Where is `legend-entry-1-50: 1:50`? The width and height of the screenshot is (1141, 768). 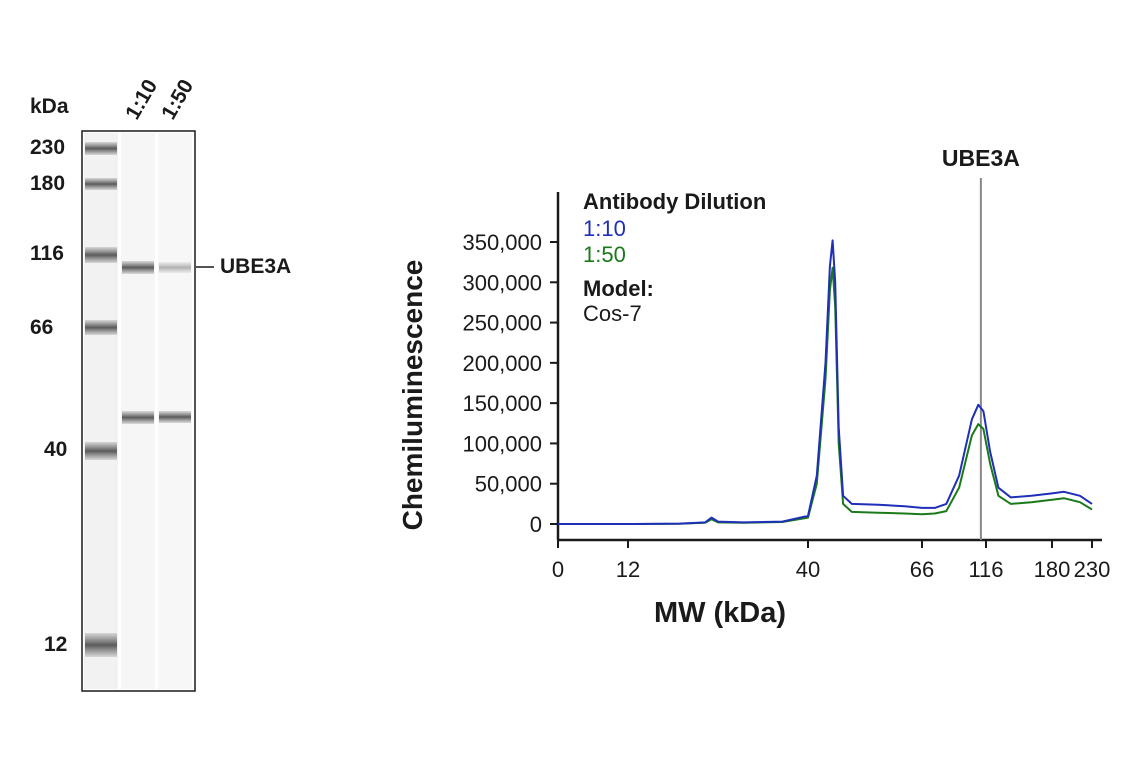 legend-entry-1-50: 1:50 is located at coordinates (604, 254).